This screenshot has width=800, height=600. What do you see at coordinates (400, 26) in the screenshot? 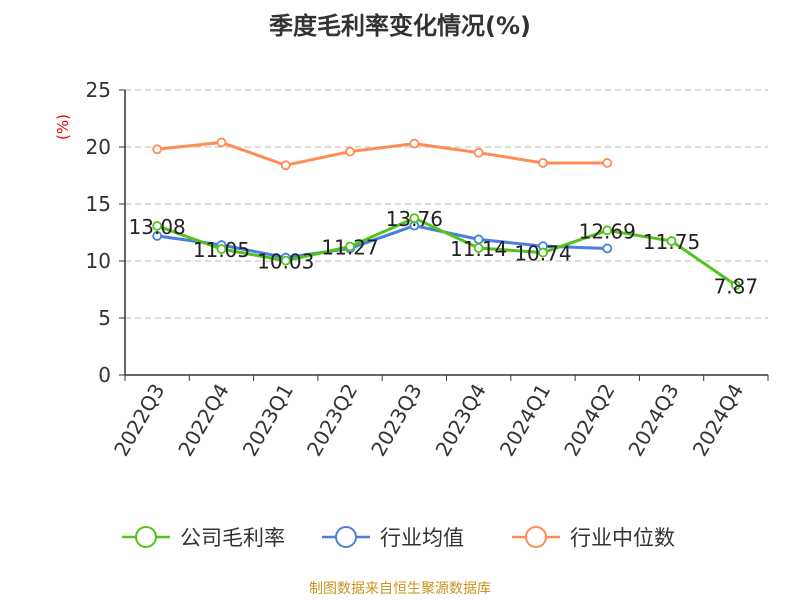
I see `chart-title: 季度毛利率变化情况(%)` at bounding box center [400, 26].